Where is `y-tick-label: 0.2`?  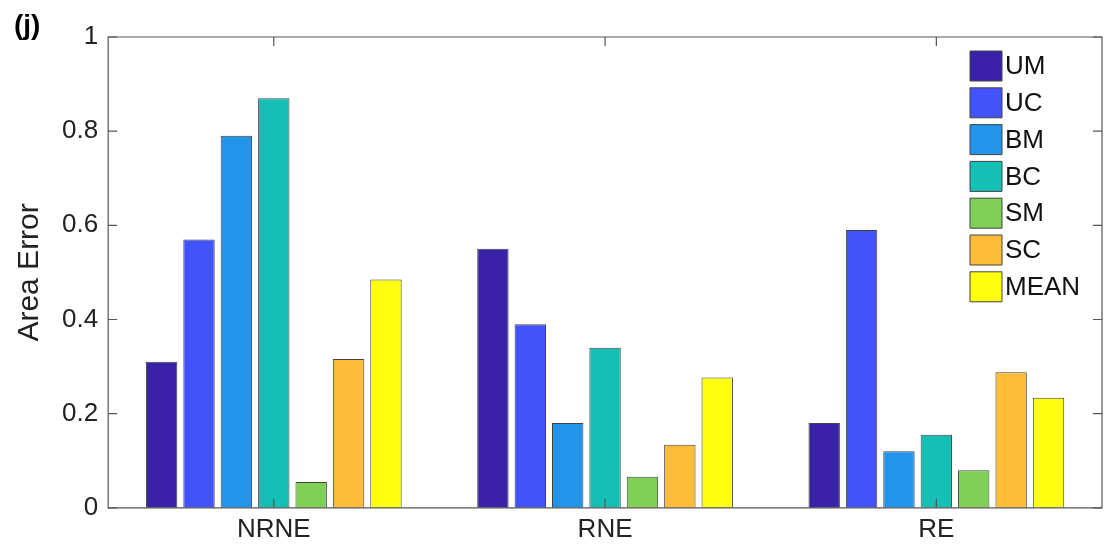
y-tick-label: 0.2 is located at coordinates (80, 411).